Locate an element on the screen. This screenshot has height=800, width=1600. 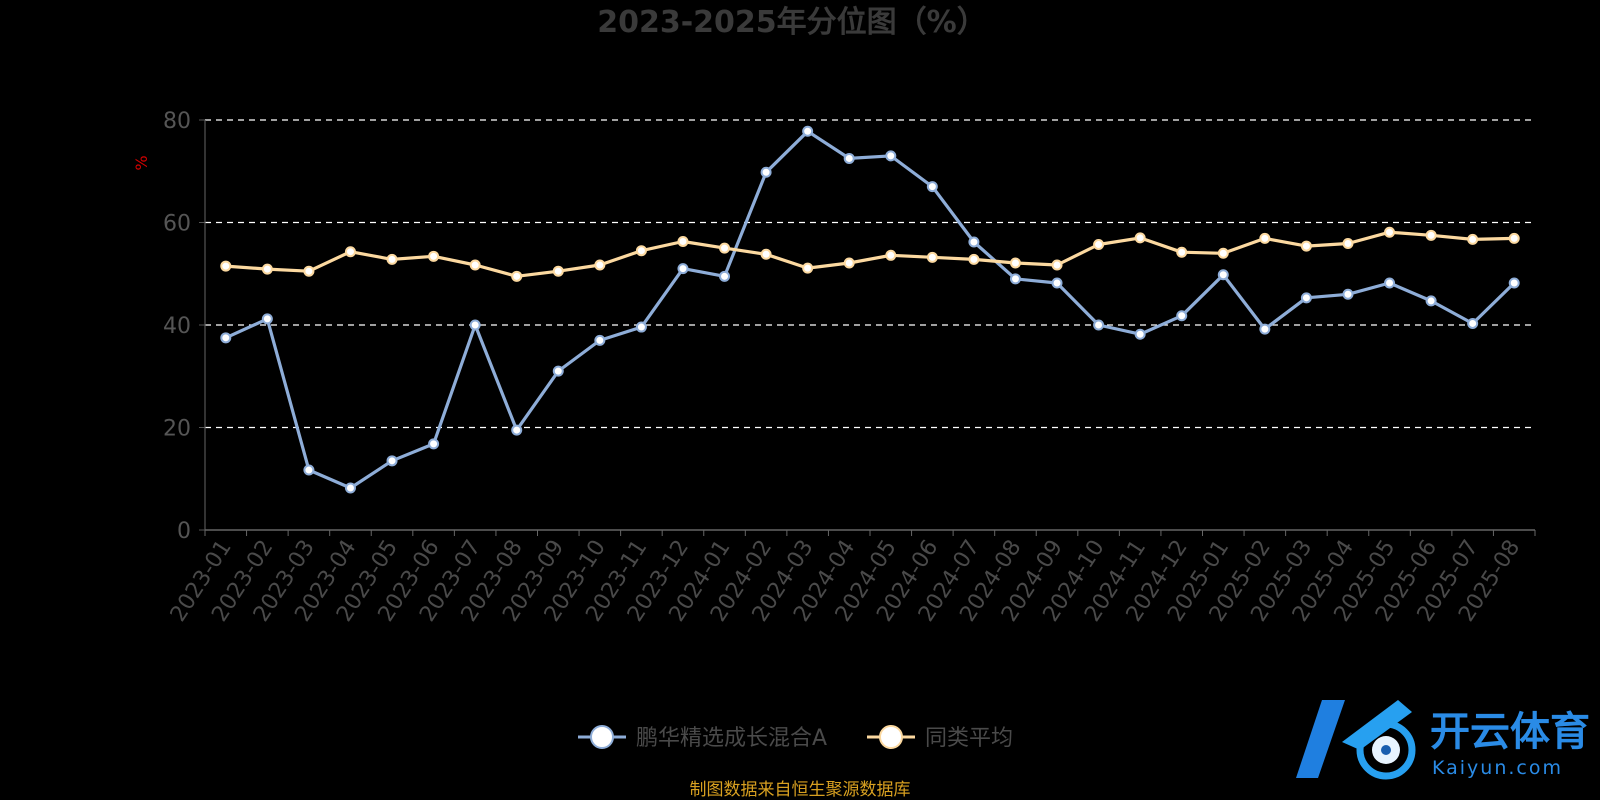
legend: 鹏华精选成长混合A 同类平均 is located at coordinates (795, 738).